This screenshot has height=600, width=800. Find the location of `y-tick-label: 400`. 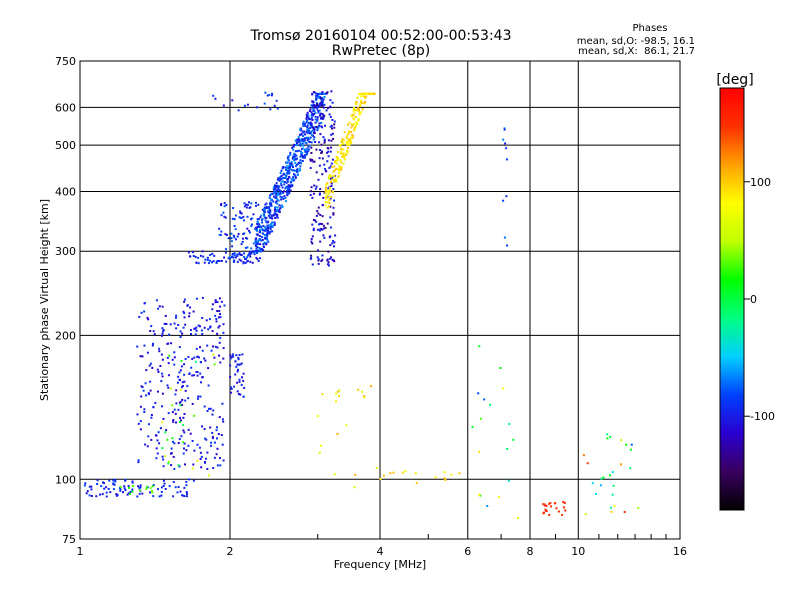

y-tick-label: 400 is located at coordinates (65, 191).